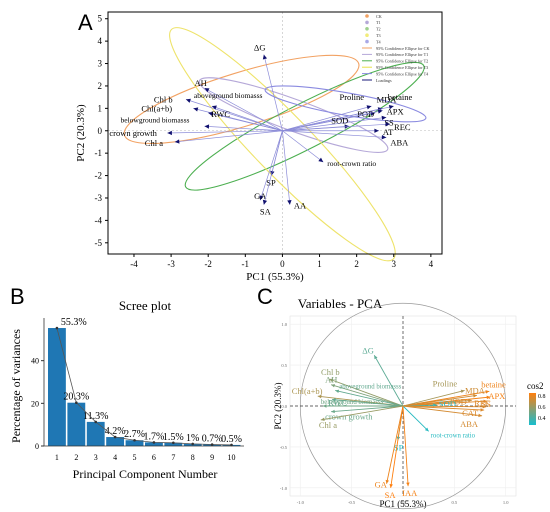 The height and width of the screenshot is (512, 550). What do you see at coordinates (445, 383) in the screenshot?
I see `variable-label: Proline` at bounding box center [445, 383].